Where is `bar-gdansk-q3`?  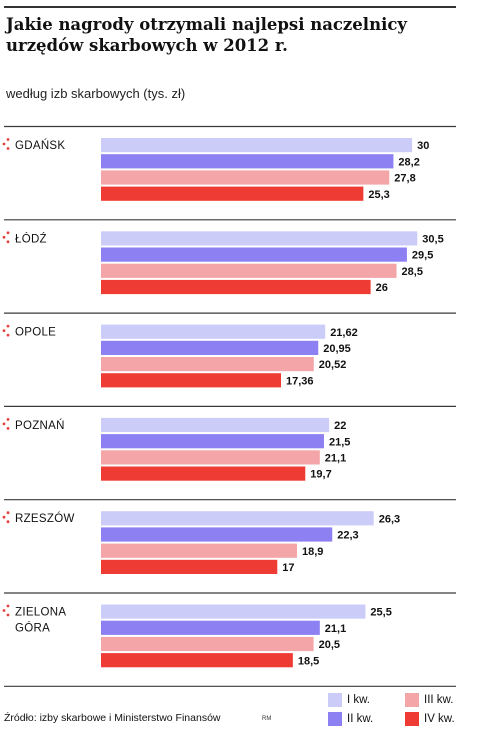 bar-gdansk-q3 is located at coordinates (245, 177).